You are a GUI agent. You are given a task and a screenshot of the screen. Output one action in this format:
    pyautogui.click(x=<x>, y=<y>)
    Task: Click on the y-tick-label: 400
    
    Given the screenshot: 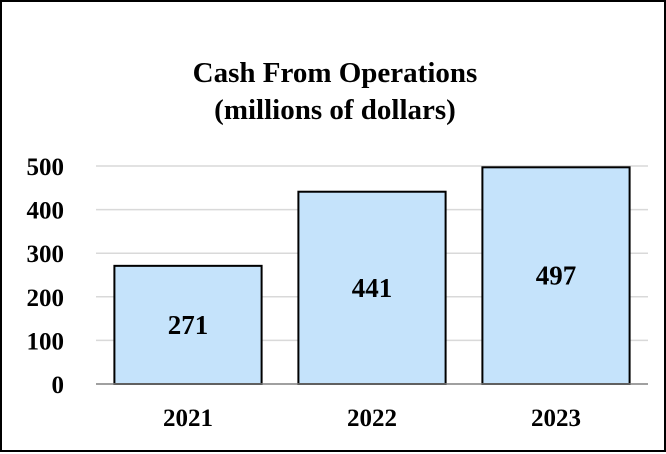 What is the action you would take?
    pyautogui.click(x=46, y=211)
    